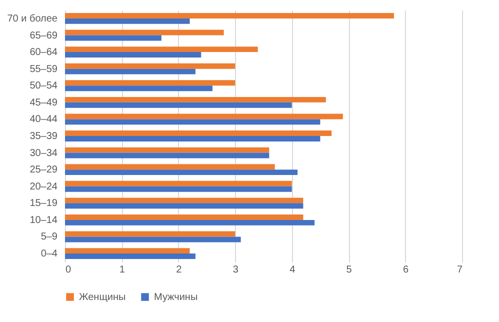 The image size is (499, 322). Describe the element at coordinates (293, 270) in the screenshot. I see `x-tick-label: 4` at that location.